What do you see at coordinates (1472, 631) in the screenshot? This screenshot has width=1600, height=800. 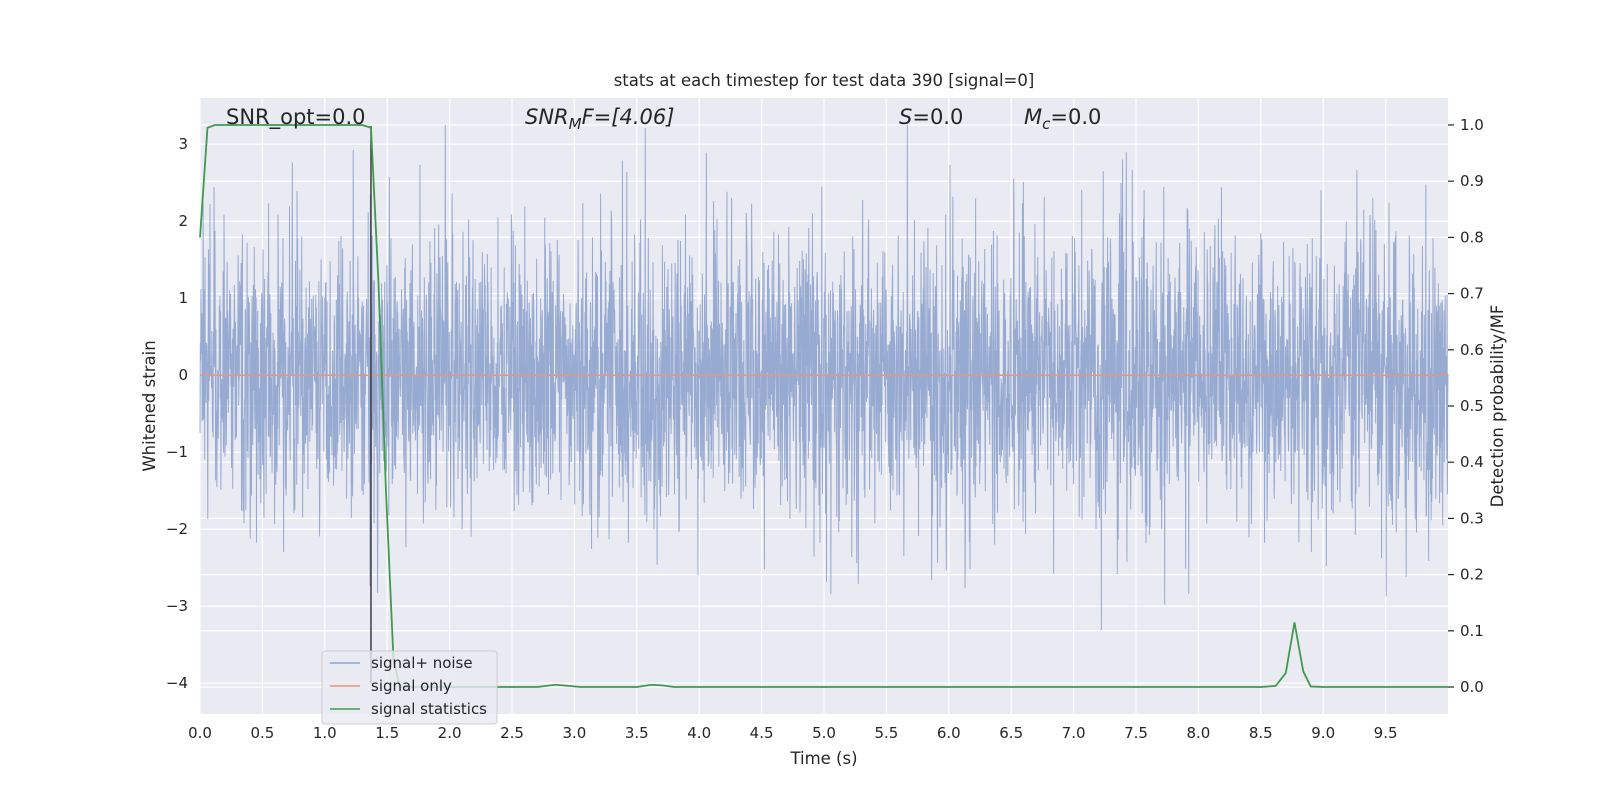 I see `right-y-tick-label: 0.1` at bounding box center [1472, 631].